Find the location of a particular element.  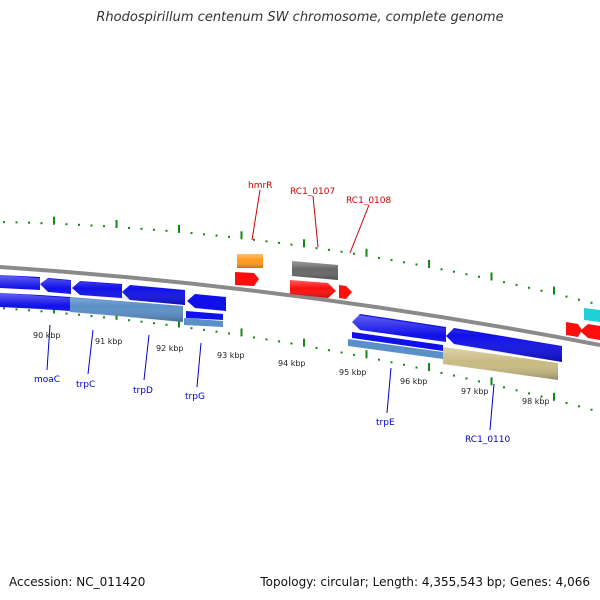

tick-label: 96 kbp is located at coordinates (414, 381).